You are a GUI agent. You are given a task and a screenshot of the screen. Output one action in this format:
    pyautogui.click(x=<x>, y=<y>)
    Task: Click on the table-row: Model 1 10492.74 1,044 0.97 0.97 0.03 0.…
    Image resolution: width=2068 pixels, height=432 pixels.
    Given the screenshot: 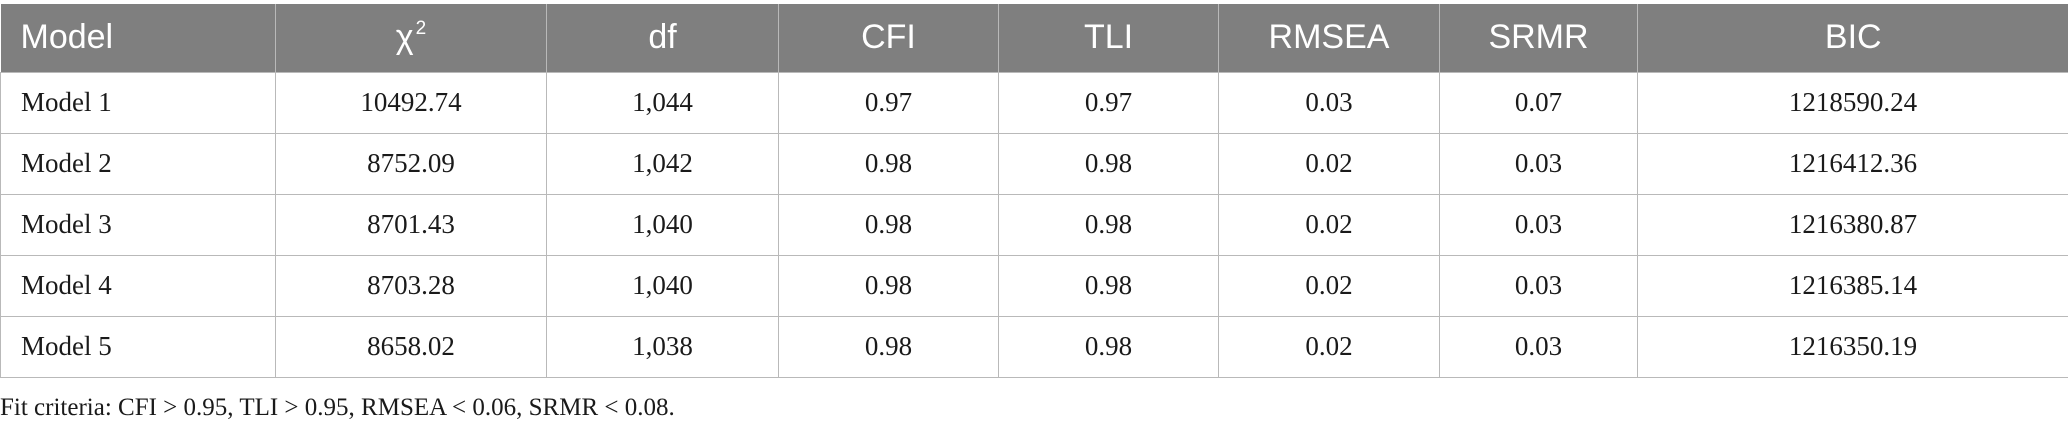 What is the action you would take?
    pyautogui.click(x=1034, y=102)
    